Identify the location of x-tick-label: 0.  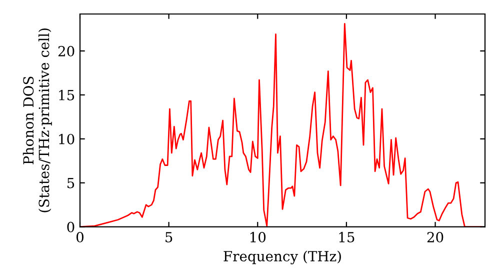
(80, 237).